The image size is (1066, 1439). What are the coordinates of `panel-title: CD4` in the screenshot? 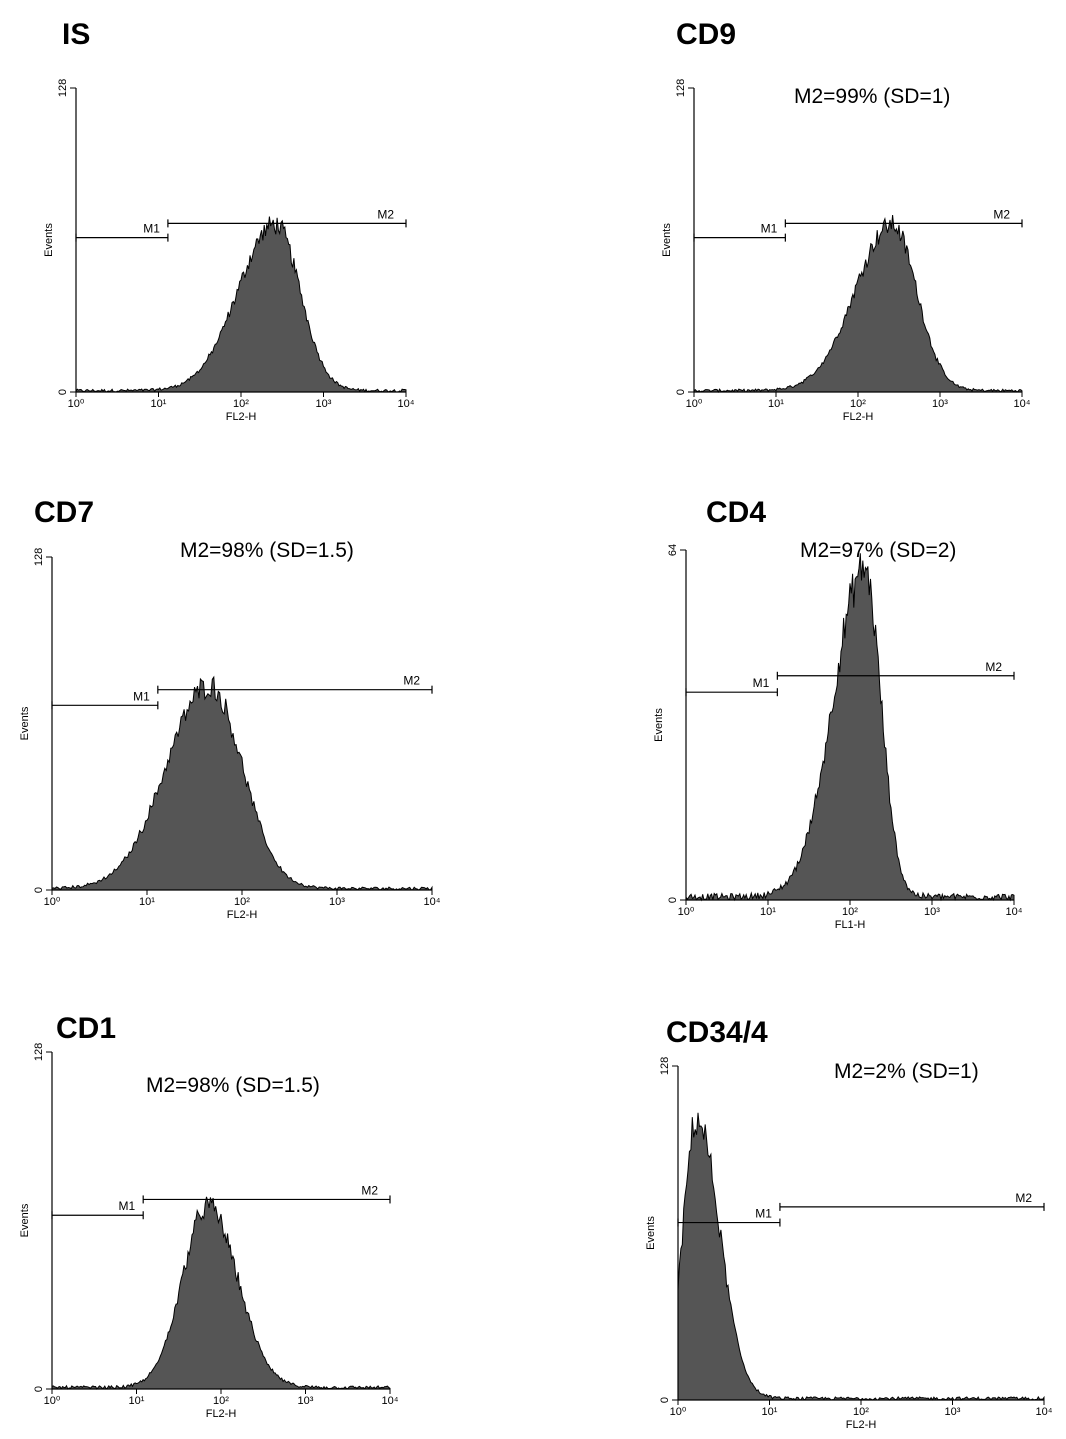 It's located at (736, 512).